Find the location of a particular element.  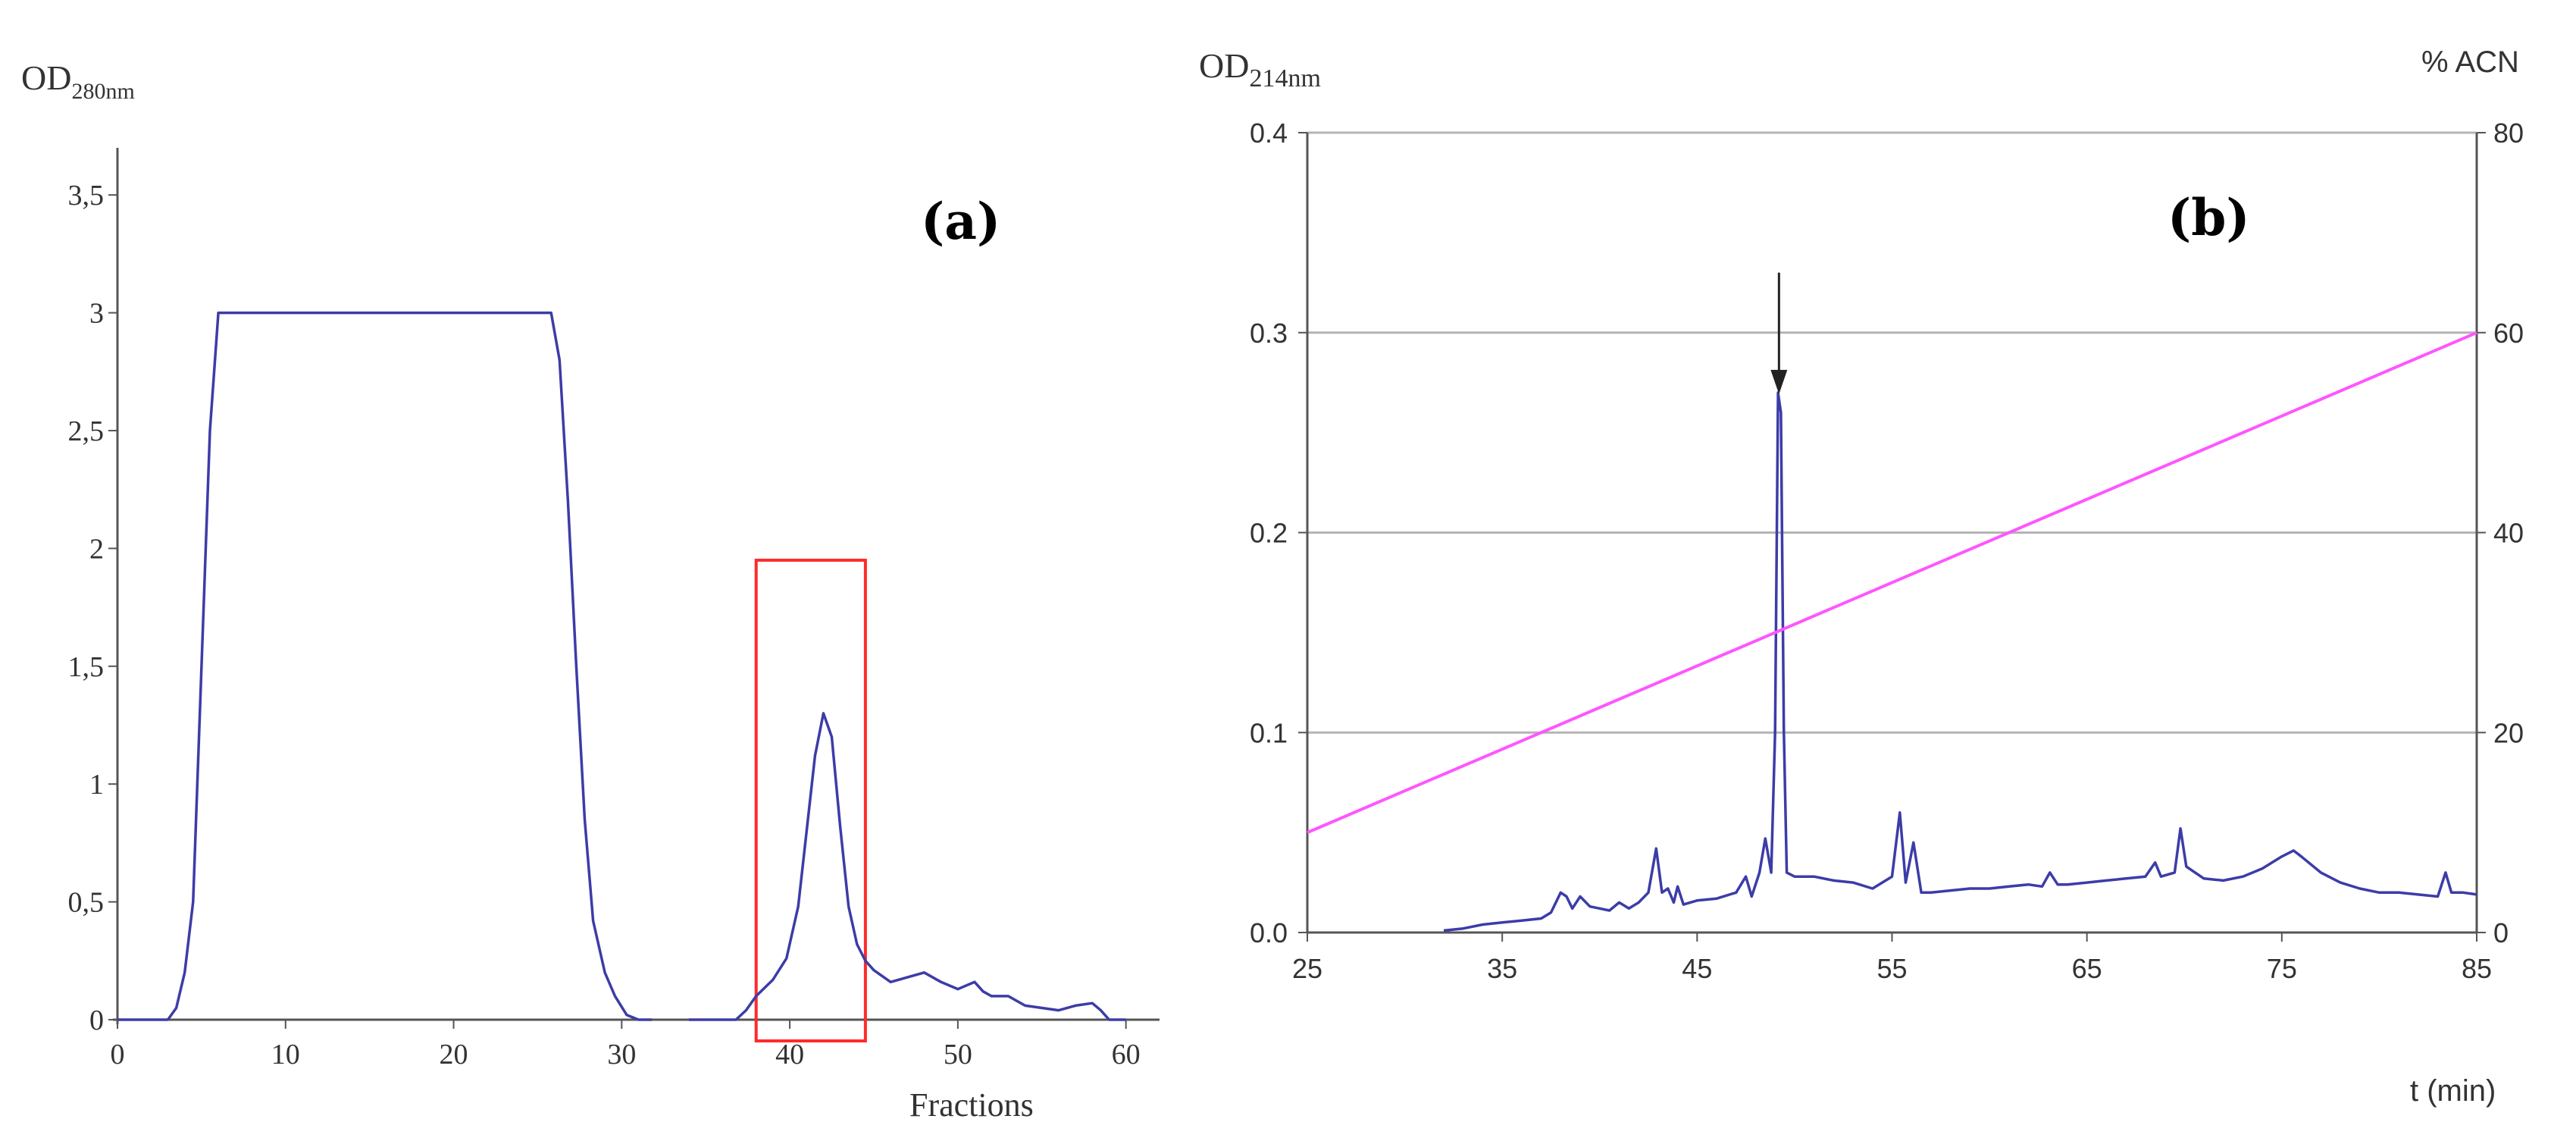

panel-a-y-tick-label: 0 is located at coordinates (97, 1020).